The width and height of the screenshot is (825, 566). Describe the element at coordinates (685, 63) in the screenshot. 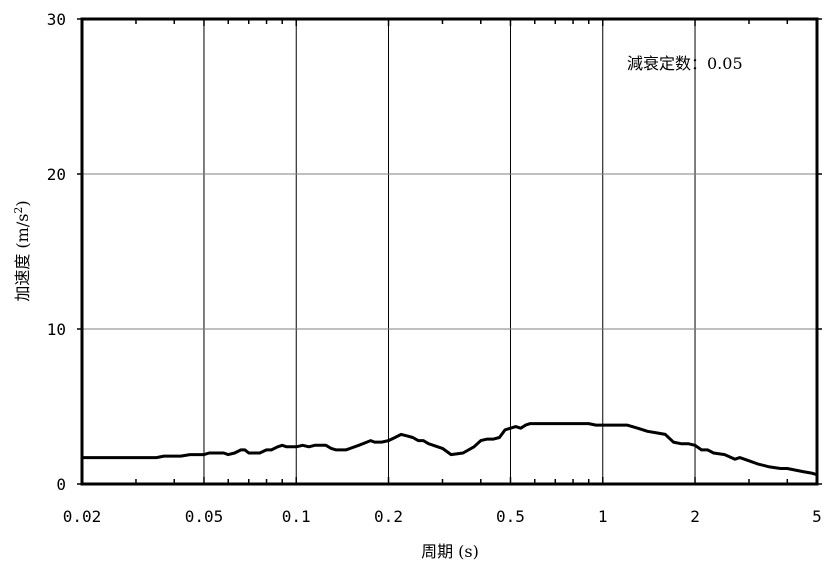

I see `damping-annotation: 減衰定数：0.05` at that location.